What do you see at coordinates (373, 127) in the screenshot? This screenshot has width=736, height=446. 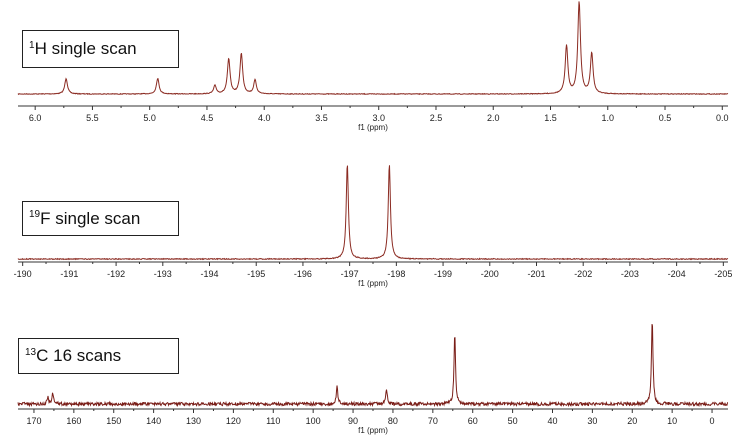 I see `h-x-axis-title: f1 (ppm)` at bounding box center [373, 127].